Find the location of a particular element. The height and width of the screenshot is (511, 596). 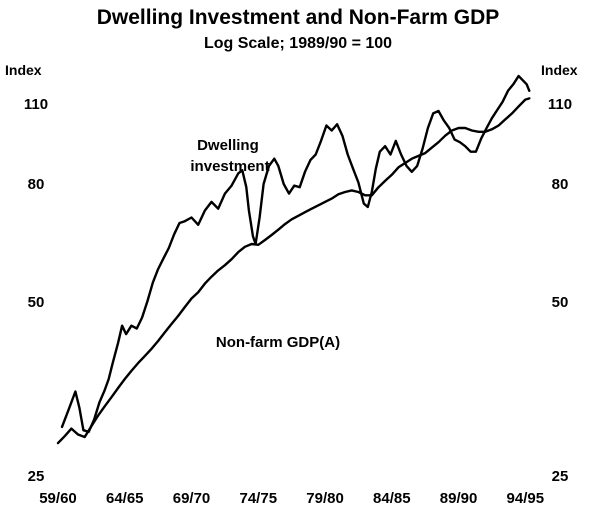

x-tick-94-95: 94/95 is located at coordinates (526, 498).